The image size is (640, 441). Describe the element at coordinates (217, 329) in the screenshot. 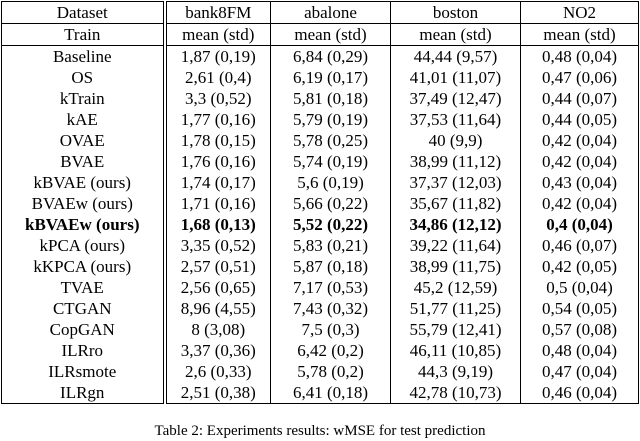

I see `cell: 8 (3,08)` at that location.